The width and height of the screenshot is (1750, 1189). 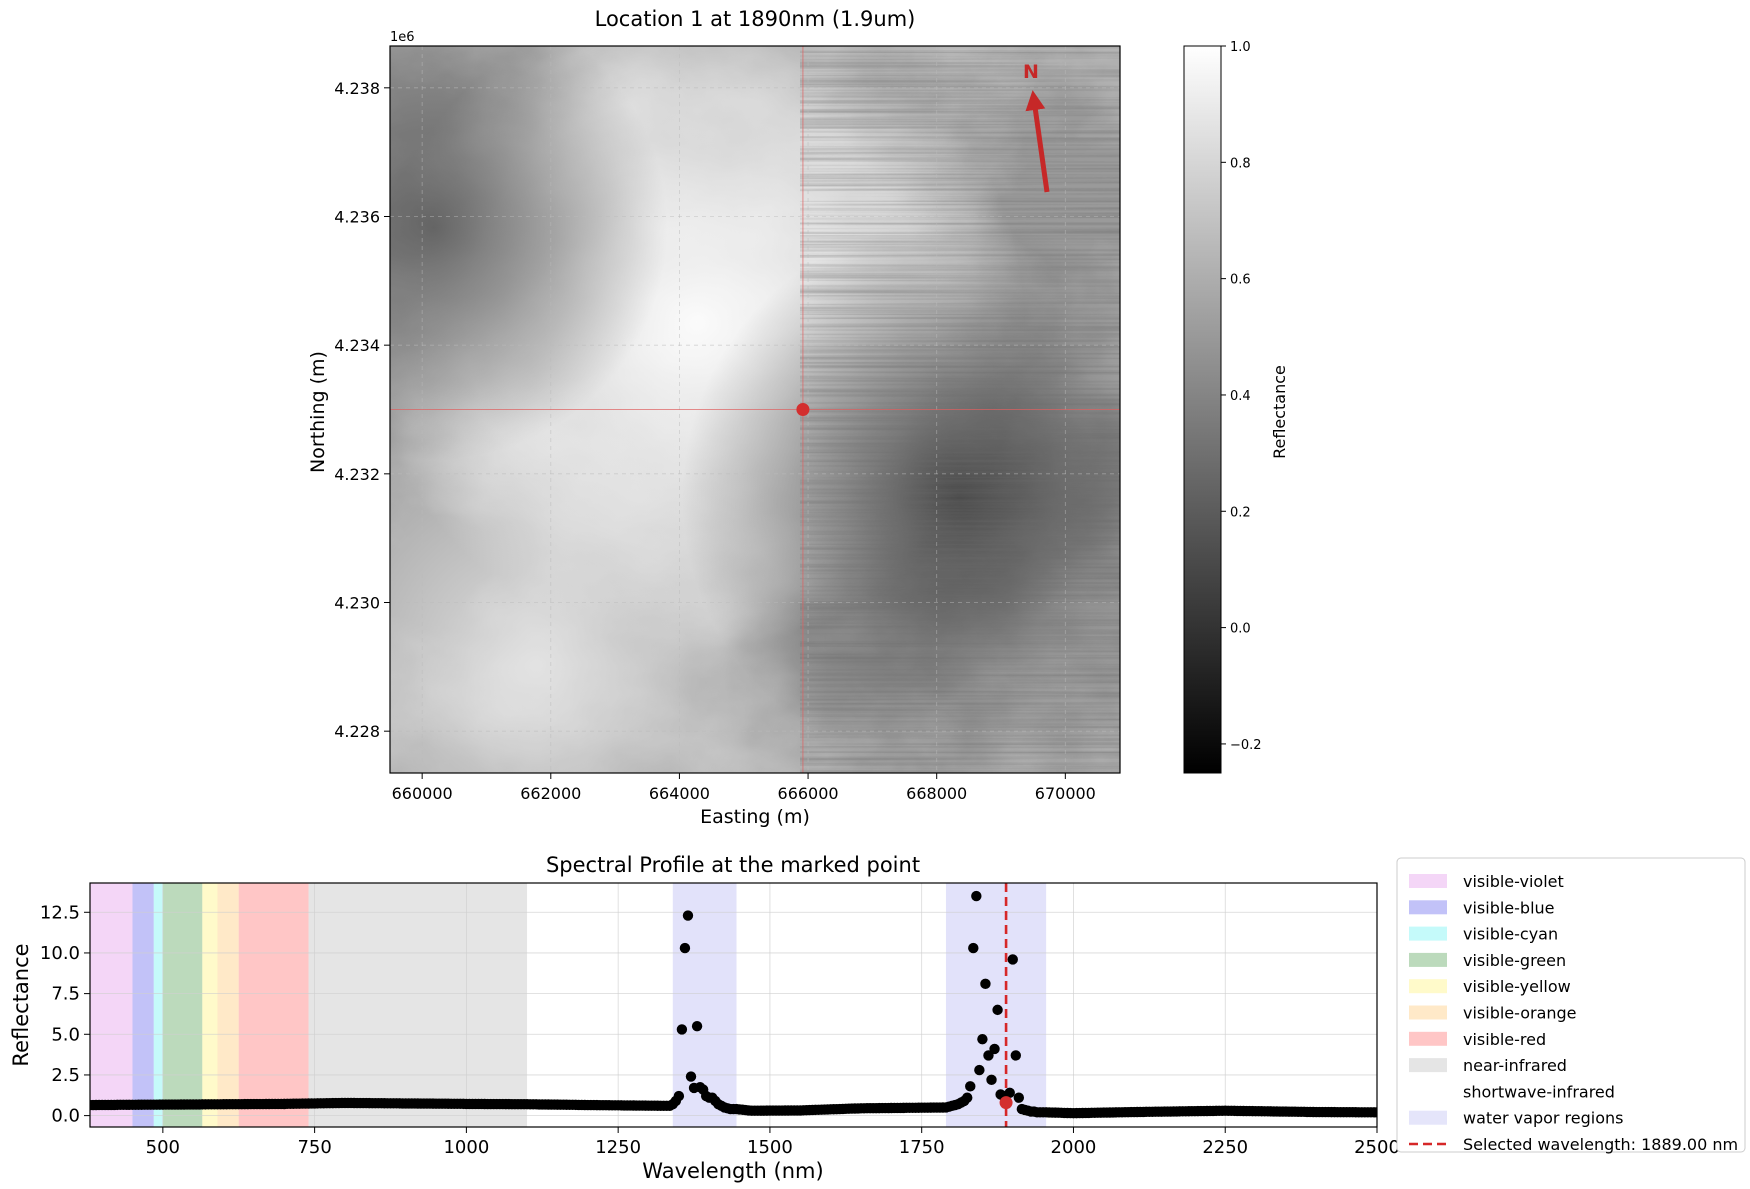 I want to click on map-y-tick-label: 4.230, so click(x=357, y=603).